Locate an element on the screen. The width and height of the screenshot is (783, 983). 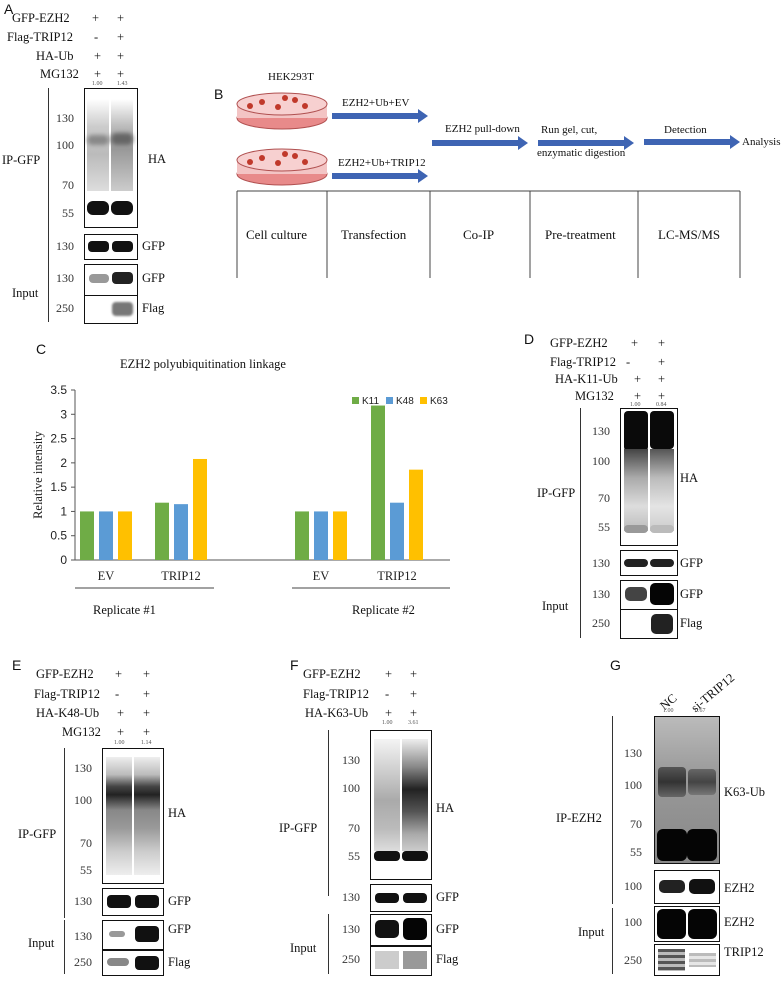
panel-g-letter: G is located at coordinates (615, 665).